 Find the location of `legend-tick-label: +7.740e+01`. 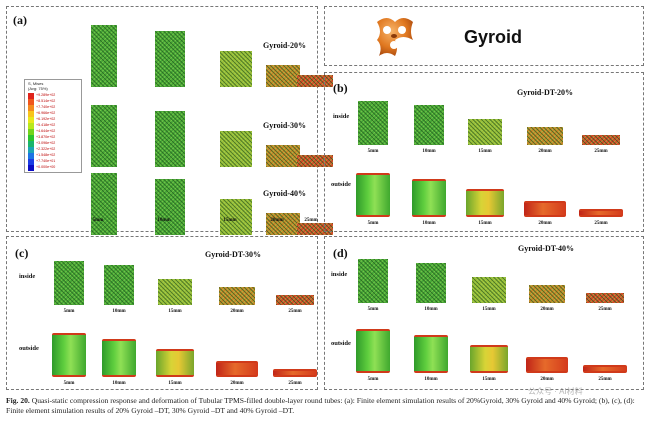

legend-tick-label: +7.740e+01 is located at coordinates (46, 161).